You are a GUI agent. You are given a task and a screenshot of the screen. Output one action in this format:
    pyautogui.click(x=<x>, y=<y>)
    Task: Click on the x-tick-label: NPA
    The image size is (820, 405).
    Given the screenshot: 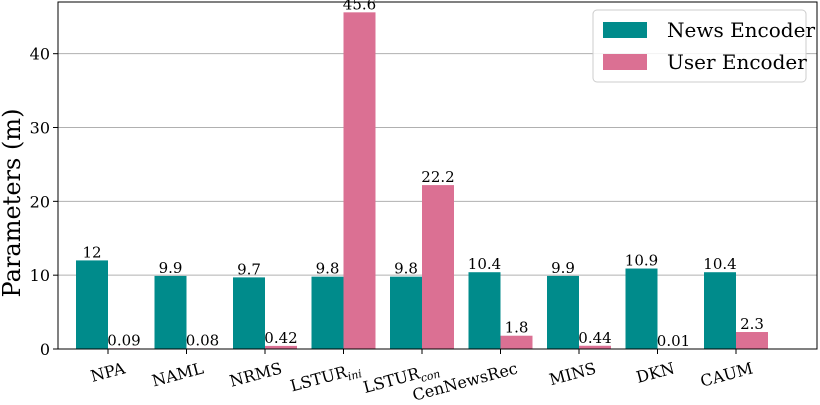 What is the action you would take?
    pyautogui.click(x=107, y=371)
    